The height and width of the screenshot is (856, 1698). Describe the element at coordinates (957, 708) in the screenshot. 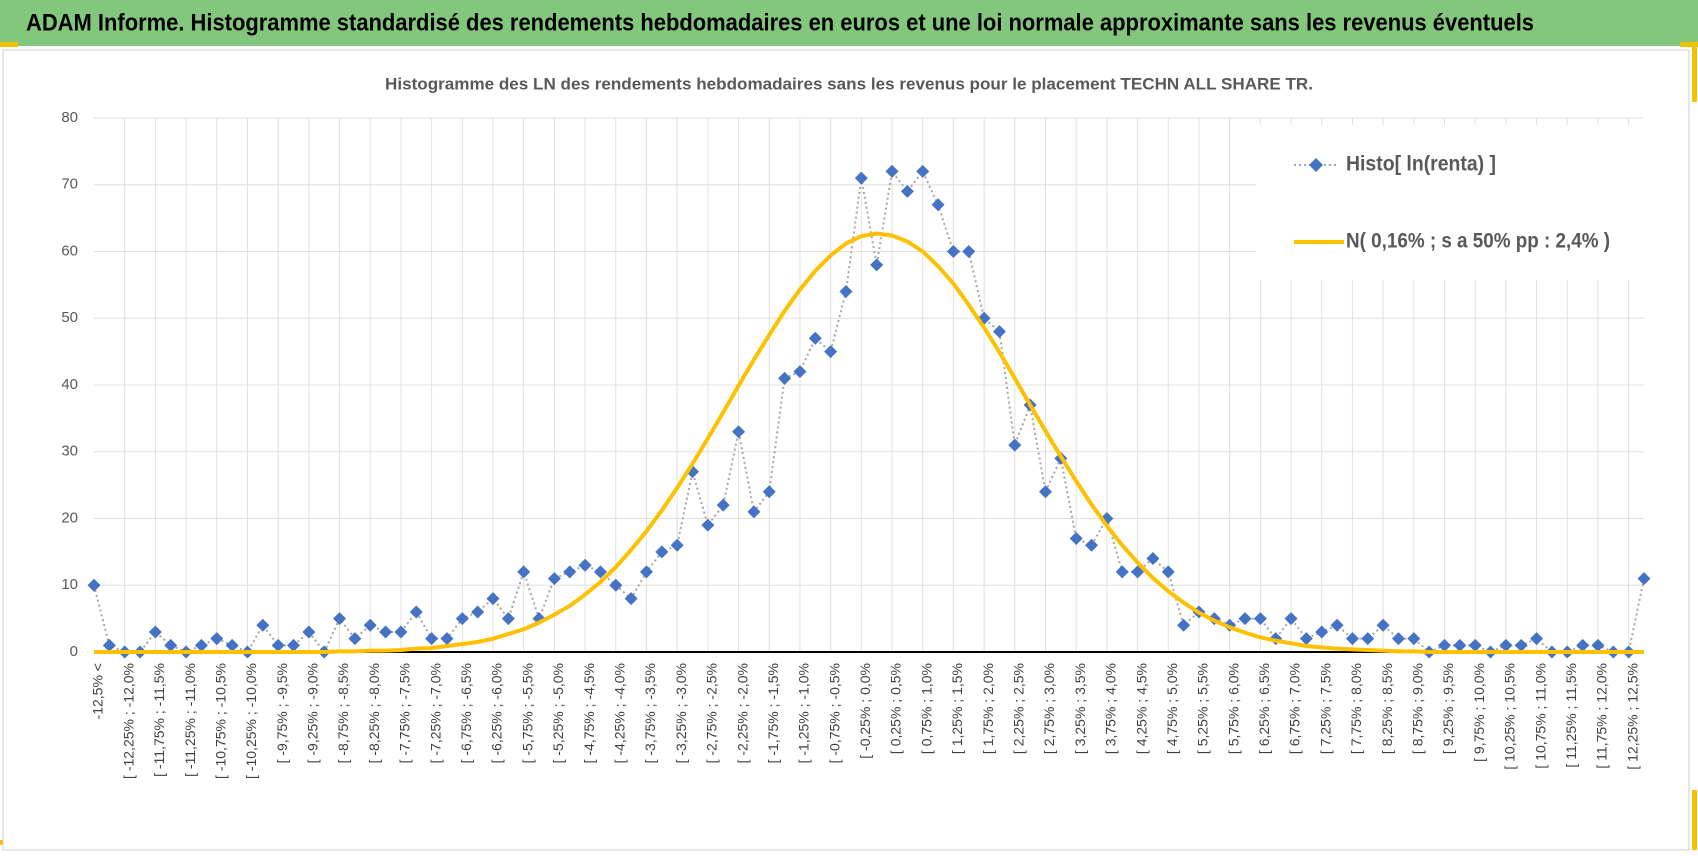

I see `x-tick-label: [ 1,25% ; 1,5%` at that location.